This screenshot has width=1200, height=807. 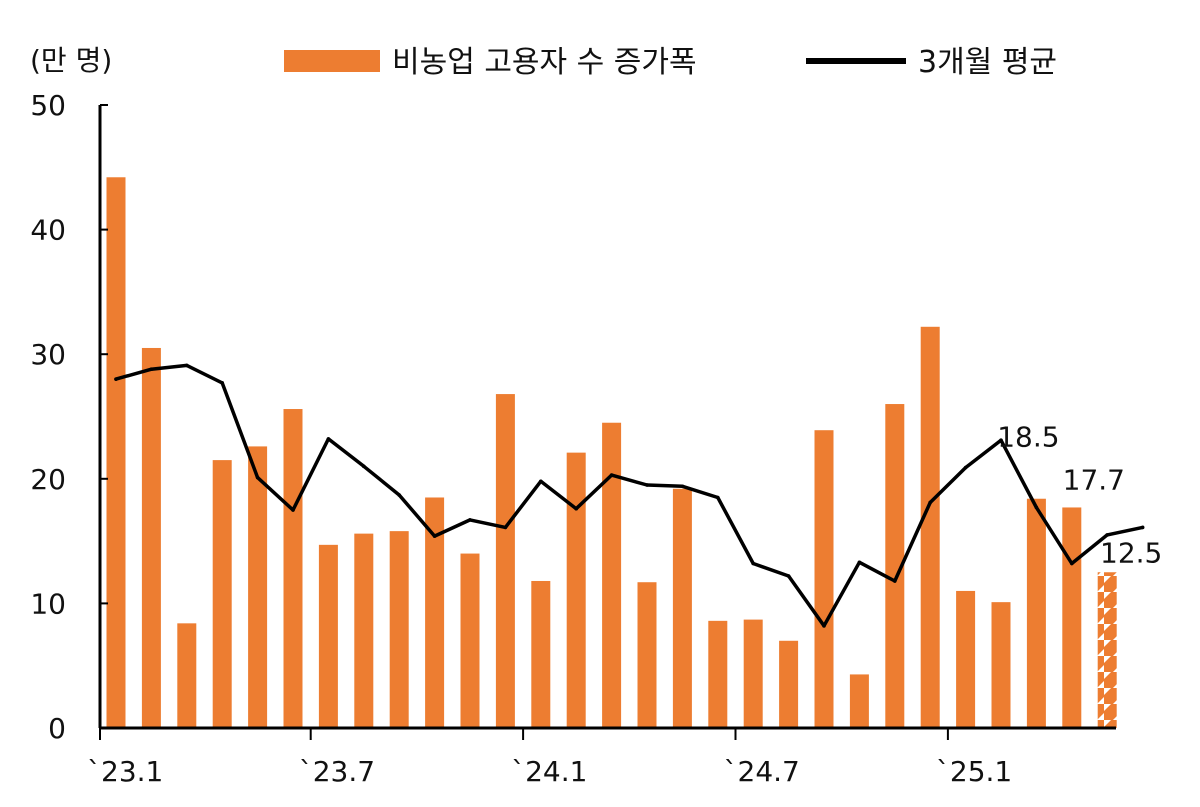 I want to click on x-tick-label: `24.7, so click(x=762, y=771).